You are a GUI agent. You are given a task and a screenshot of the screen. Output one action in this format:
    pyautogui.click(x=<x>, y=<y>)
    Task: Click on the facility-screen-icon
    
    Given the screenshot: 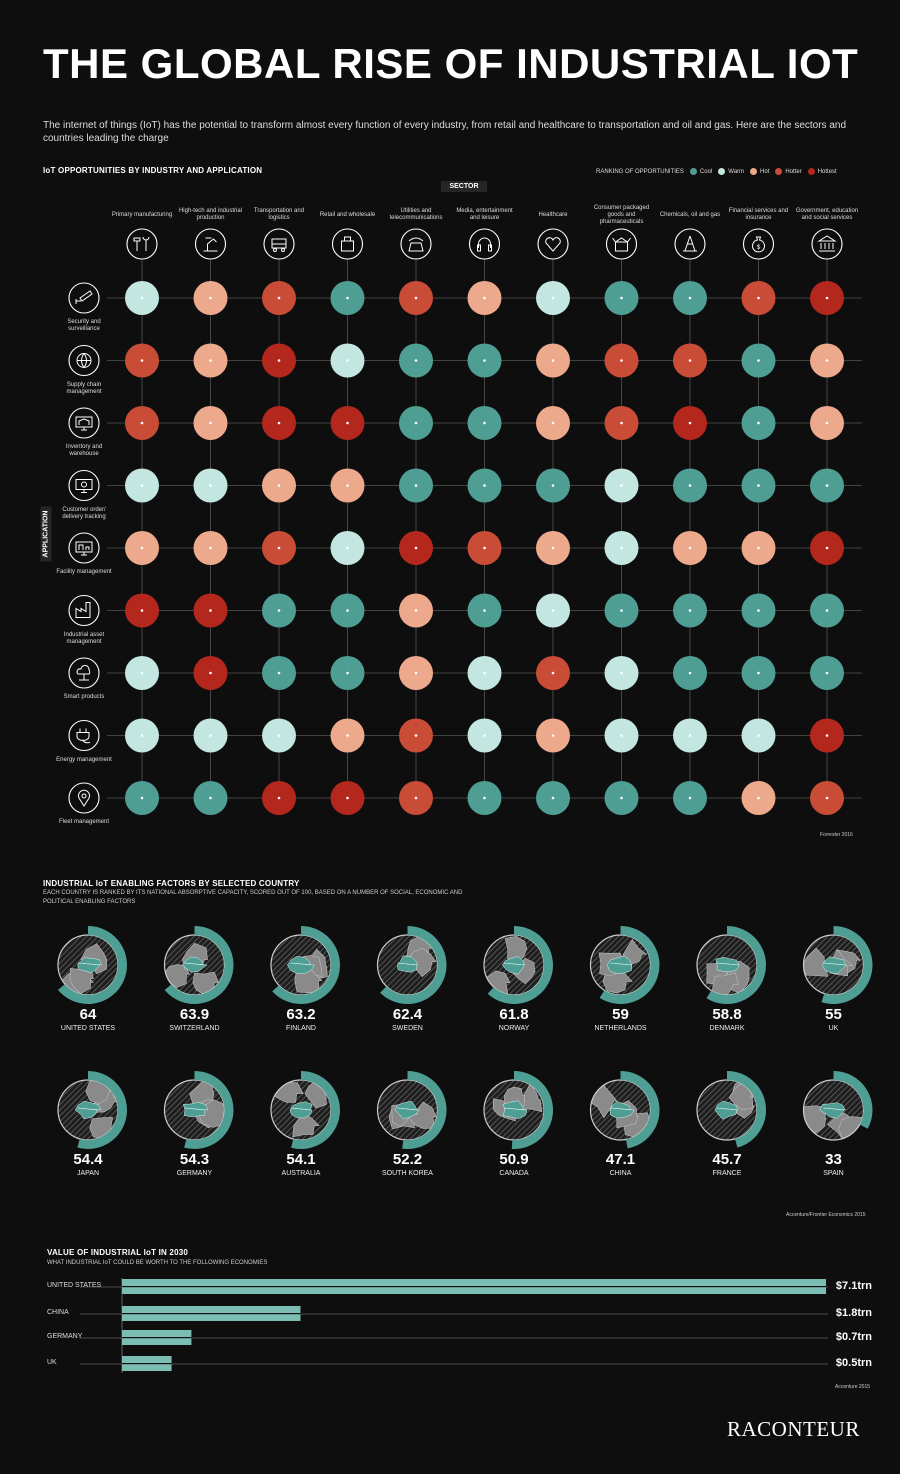 What is the action you would take?
    pyautogui.click(x=84, y=548)
    